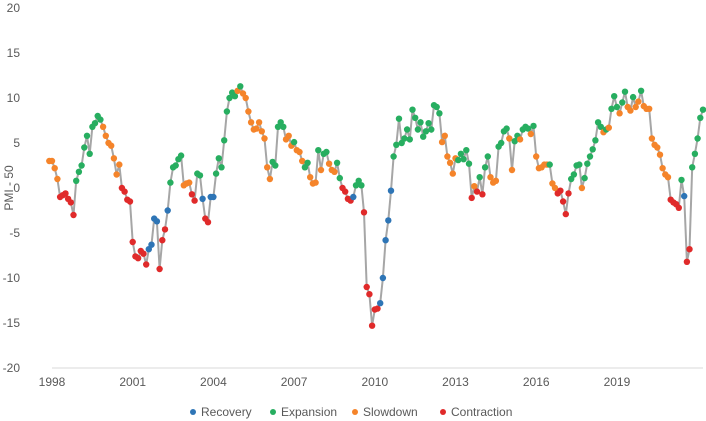 The width and height of the screenshot is (706, 421). What do you see at coordinates (16, 188) in the screenshot?
I see `y-tick-label: 0` at bounding box center [16, 188].